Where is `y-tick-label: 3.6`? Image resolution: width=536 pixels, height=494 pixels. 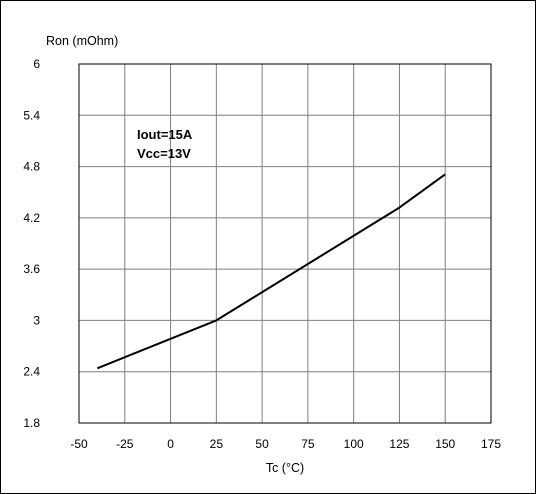 y-tick-label: 3.6 is located at coordinates (31, 269).